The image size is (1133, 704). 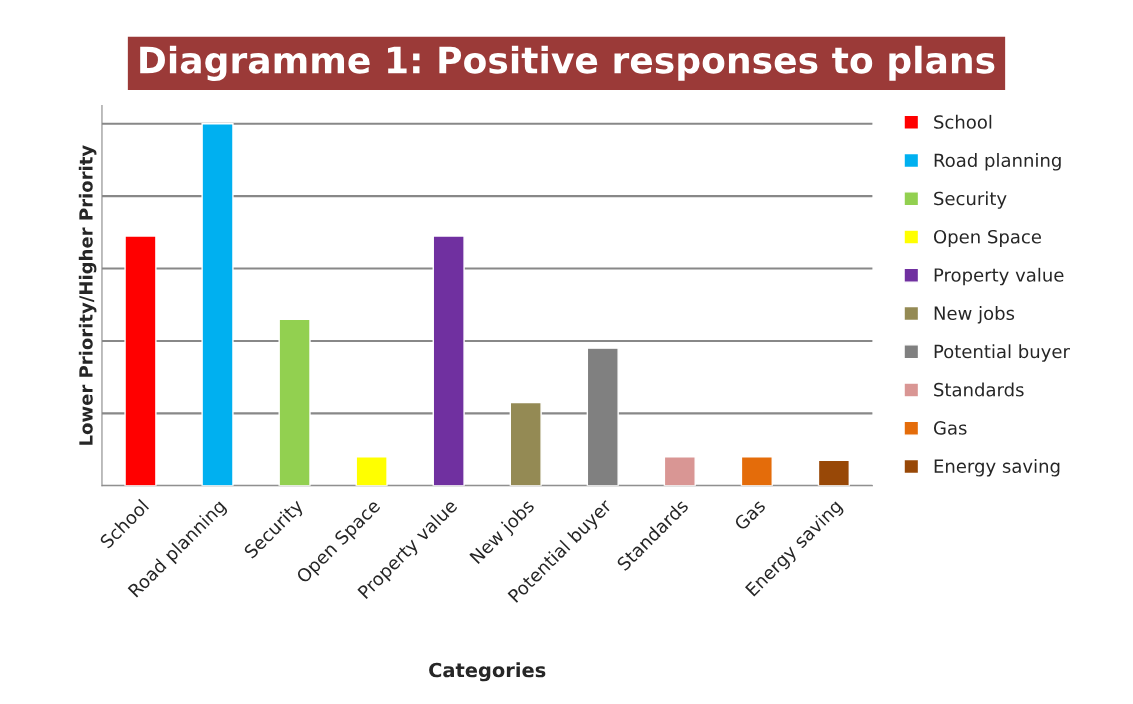 What do you see at coordinates (1002, 353) in the screenshot?
I see `legend-label: Potential buyer` at bounding box center [1002, 353].